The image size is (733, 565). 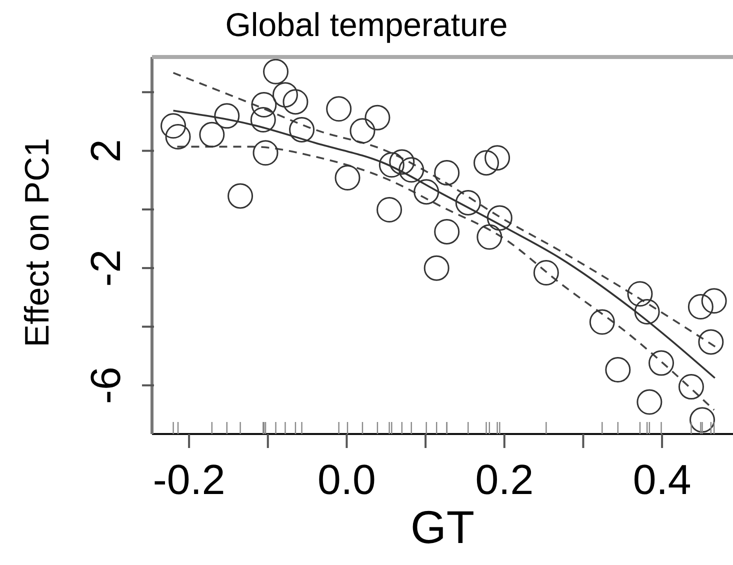 What do you see at coordinates (442, 527) in the screenshot?
I see `x-axis-title: GT` at bounding box center [442, 527].